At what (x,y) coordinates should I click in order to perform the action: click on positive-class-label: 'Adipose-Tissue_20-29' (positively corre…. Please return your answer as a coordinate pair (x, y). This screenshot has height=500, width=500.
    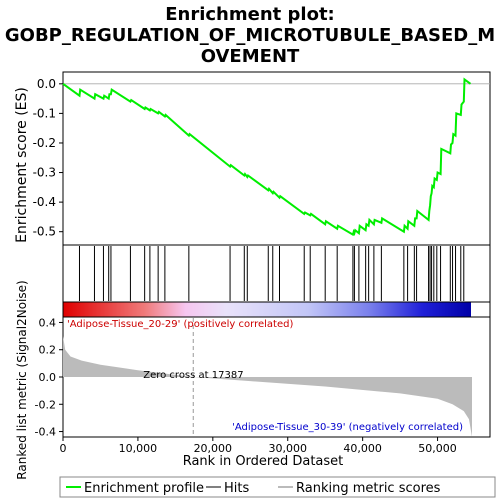
    Looking at the image, I should click on (180, 324).